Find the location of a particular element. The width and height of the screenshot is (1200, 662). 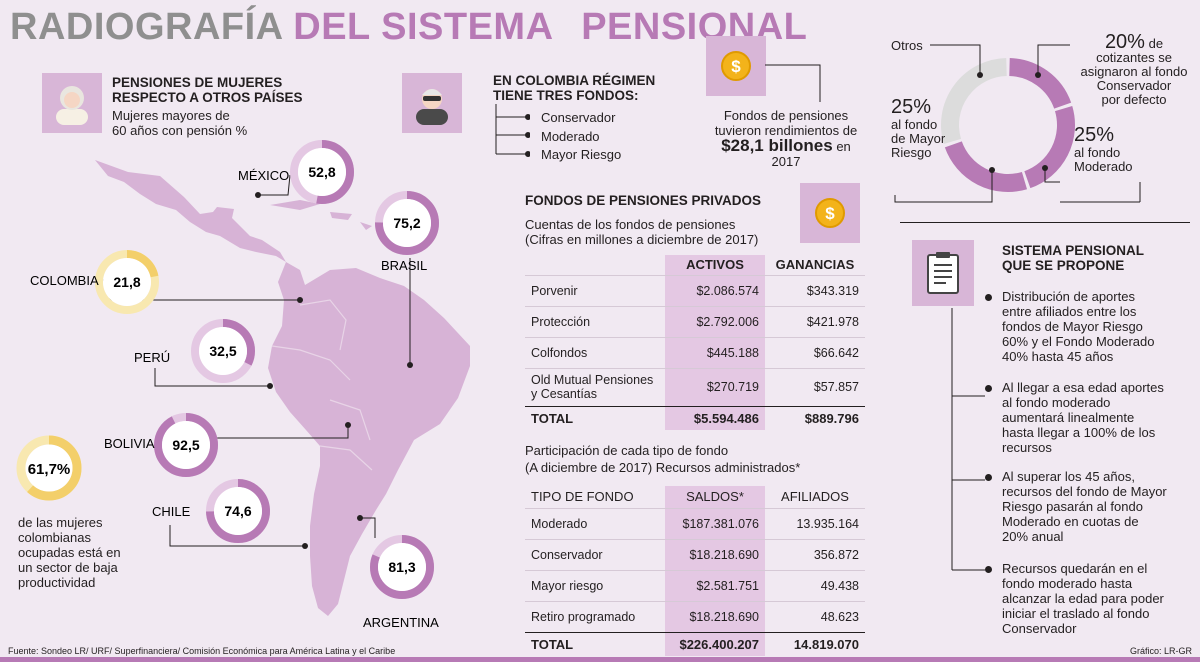

donut-bolivia: 92,5 is located at coordinates (186, 445).